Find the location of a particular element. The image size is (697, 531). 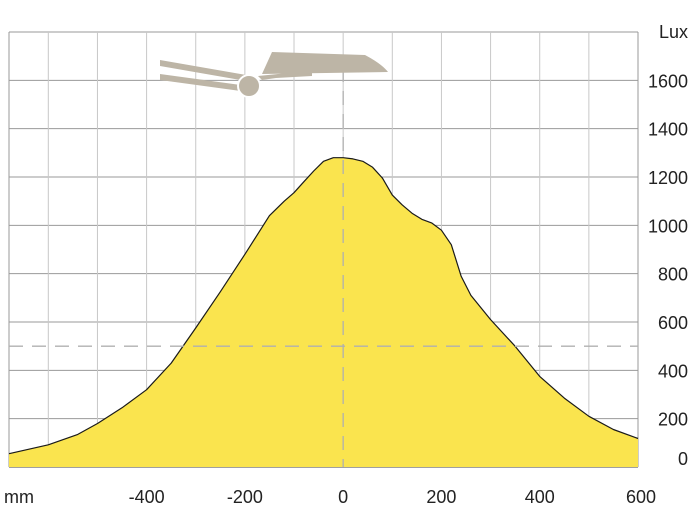

x-unit-label: mm is located at coordinates (19, 497).